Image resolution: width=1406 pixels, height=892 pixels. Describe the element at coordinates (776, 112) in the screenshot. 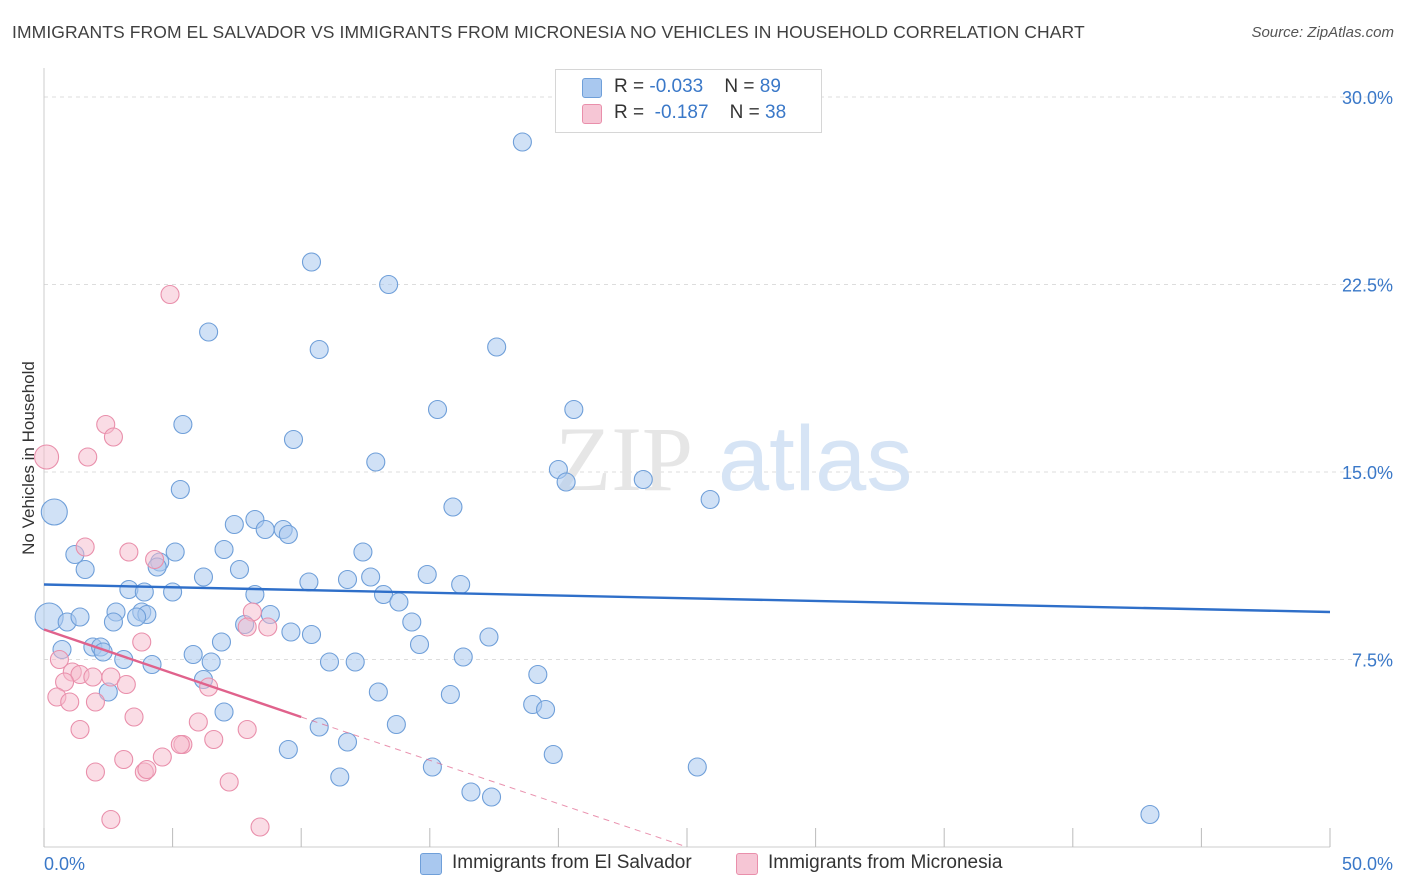

I see `n-value: 38` at that location.